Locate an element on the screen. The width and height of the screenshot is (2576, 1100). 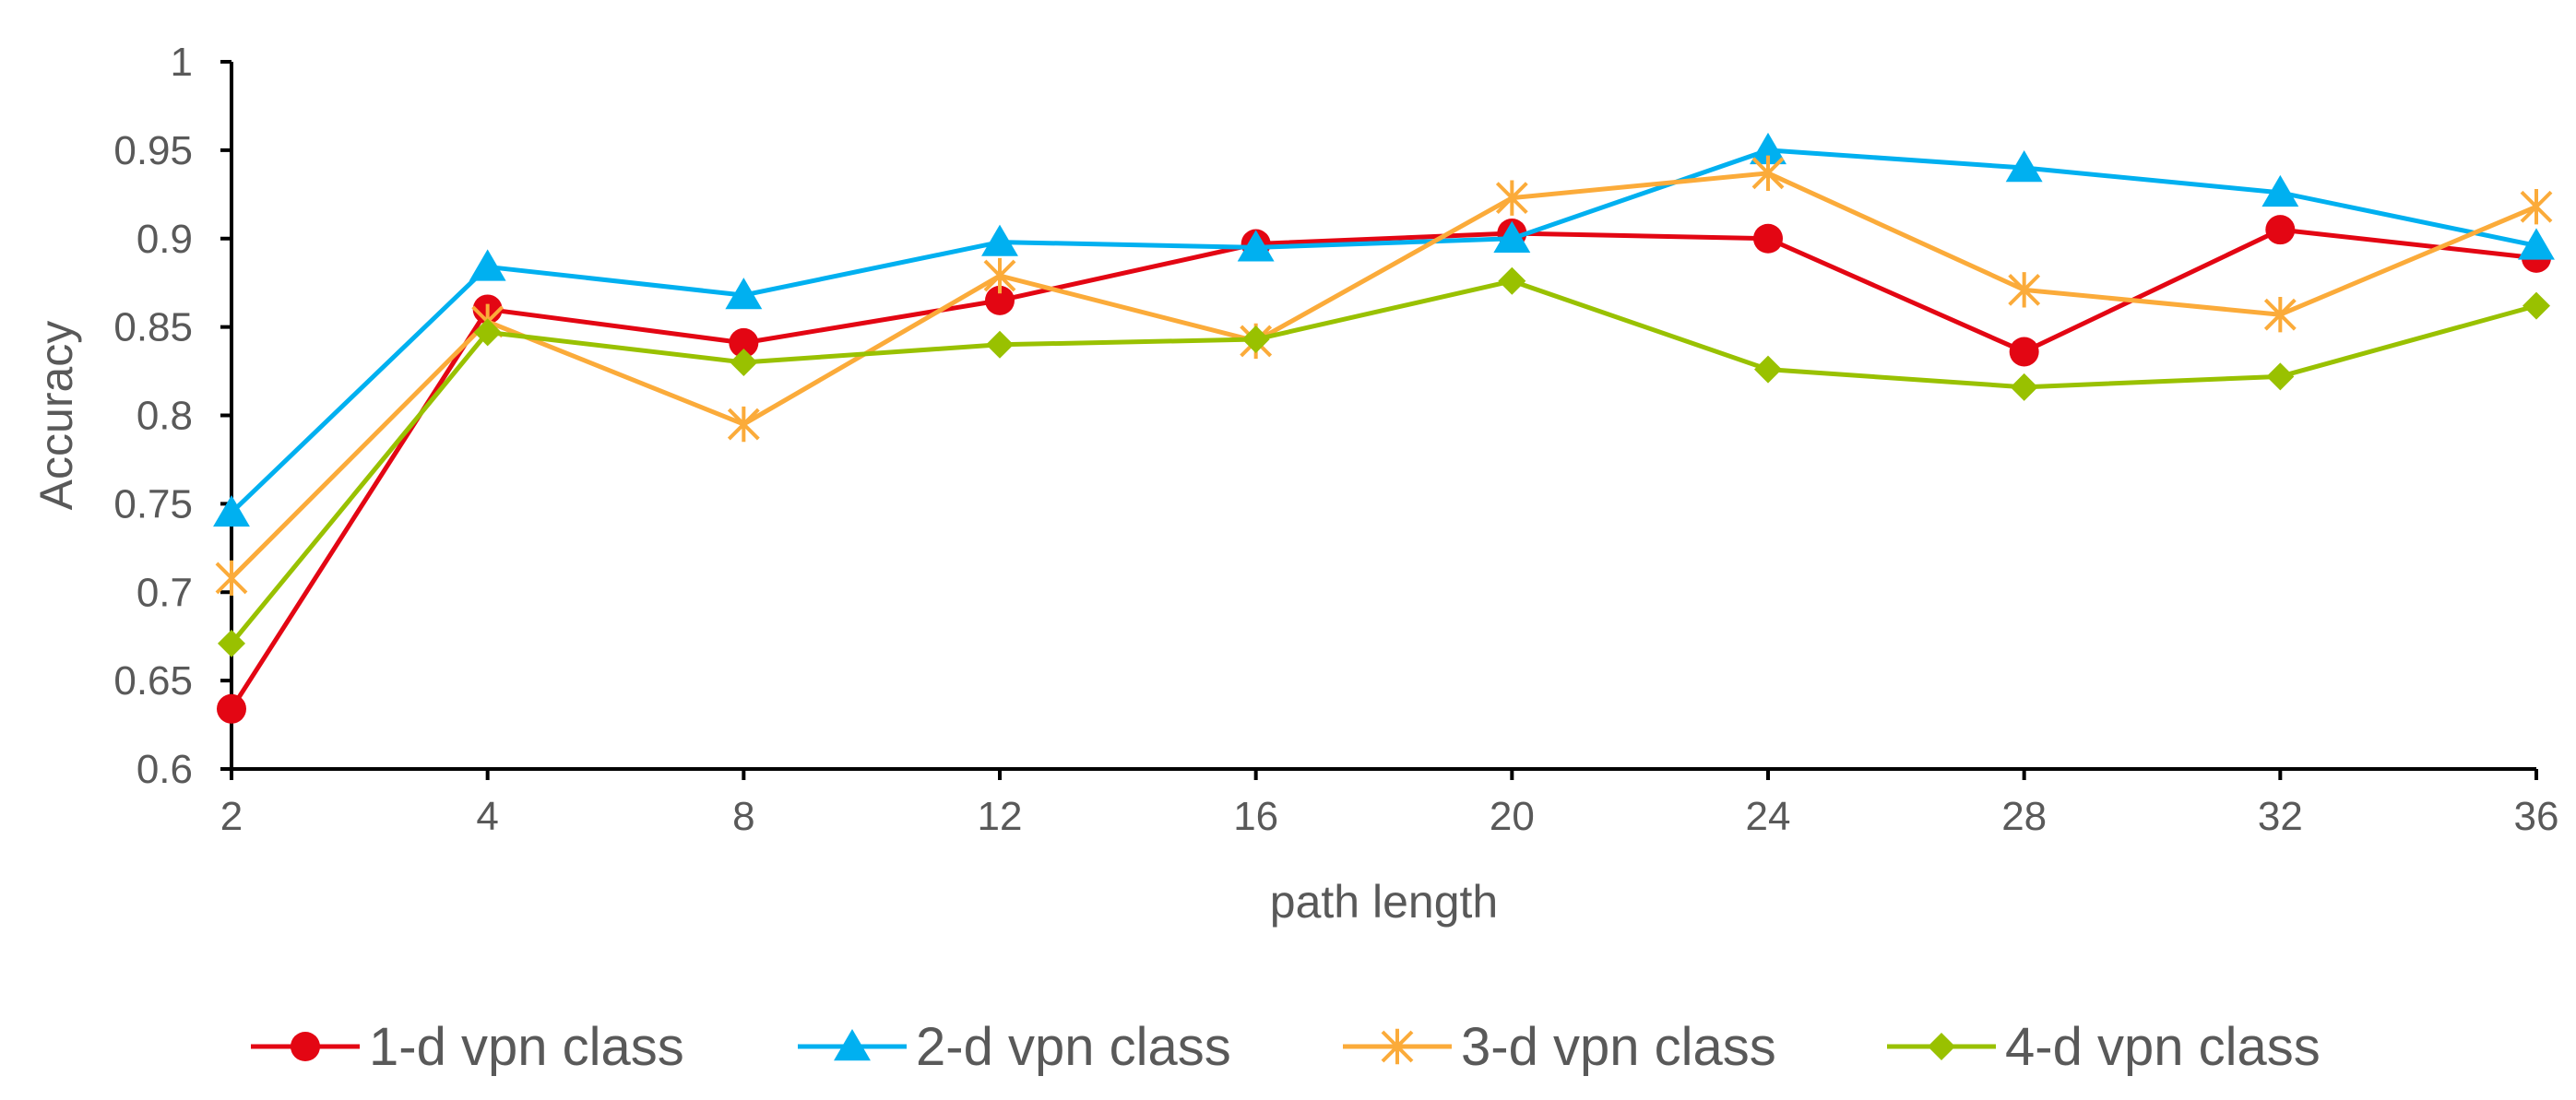
x-tick-label: 8 is located at coordinates (743, 816).